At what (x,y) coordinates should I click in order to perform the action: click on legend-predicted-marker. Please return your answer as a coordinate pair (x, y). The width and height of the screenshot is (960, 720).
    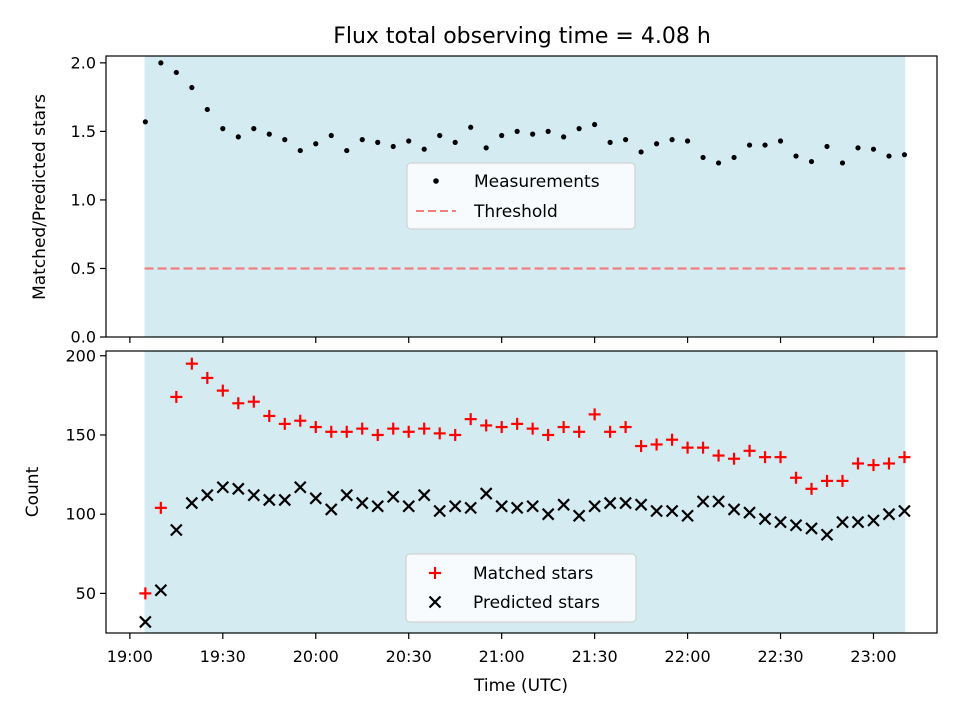
    Looking at the image, I should click on (435, 602).